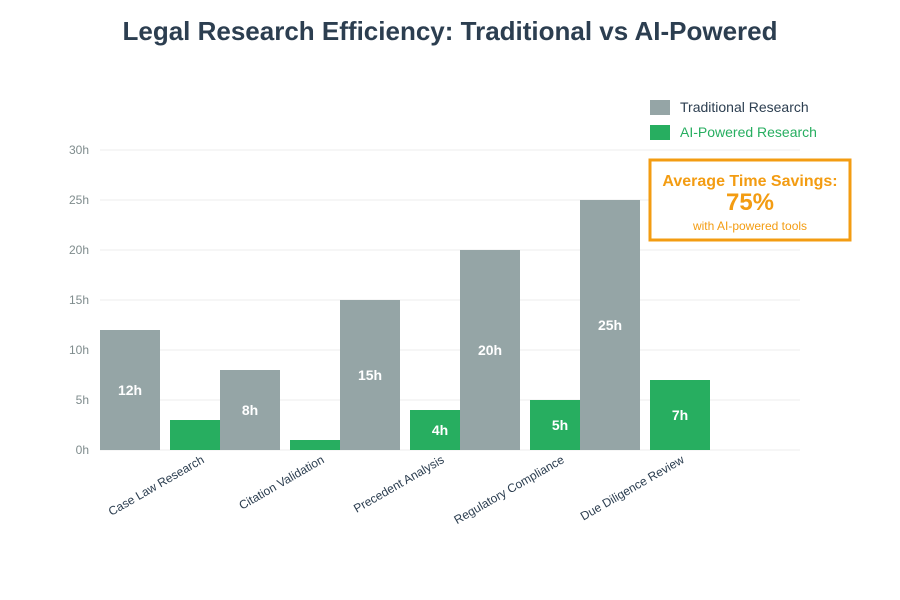 Image resolution: width=900 pixels, height=600 pixels. I want to click on bar-label-ai: 4h, so click(440, 430).